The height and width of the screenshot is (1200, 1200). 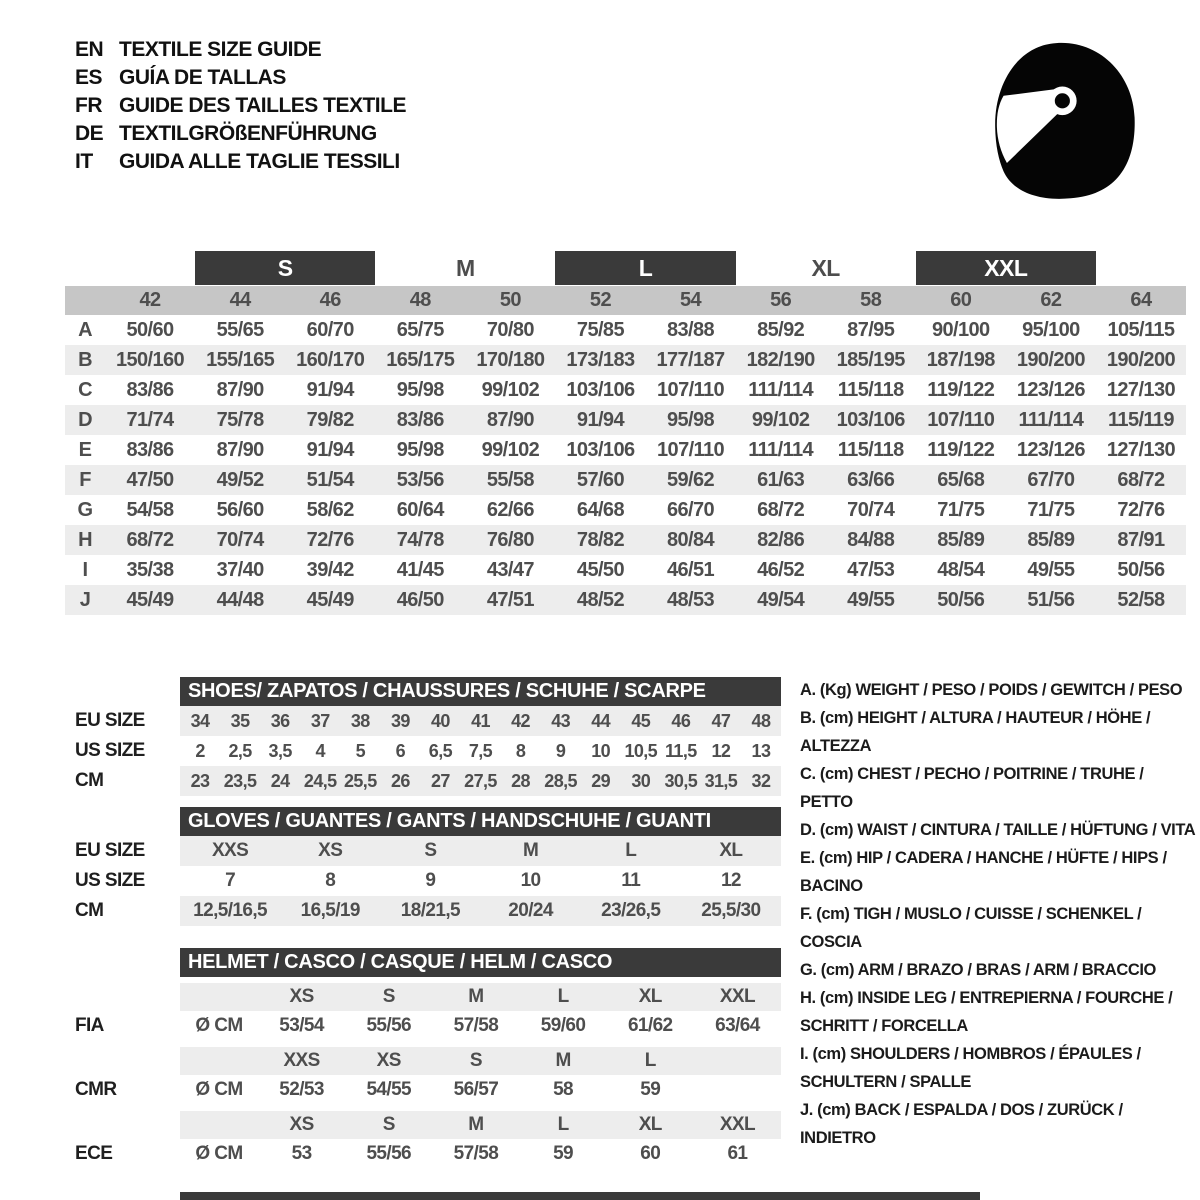 What do you see at coordinates (230, 850) in the screenshot?
I see `gloves-value: XXS` at bounding box center [230, 850].